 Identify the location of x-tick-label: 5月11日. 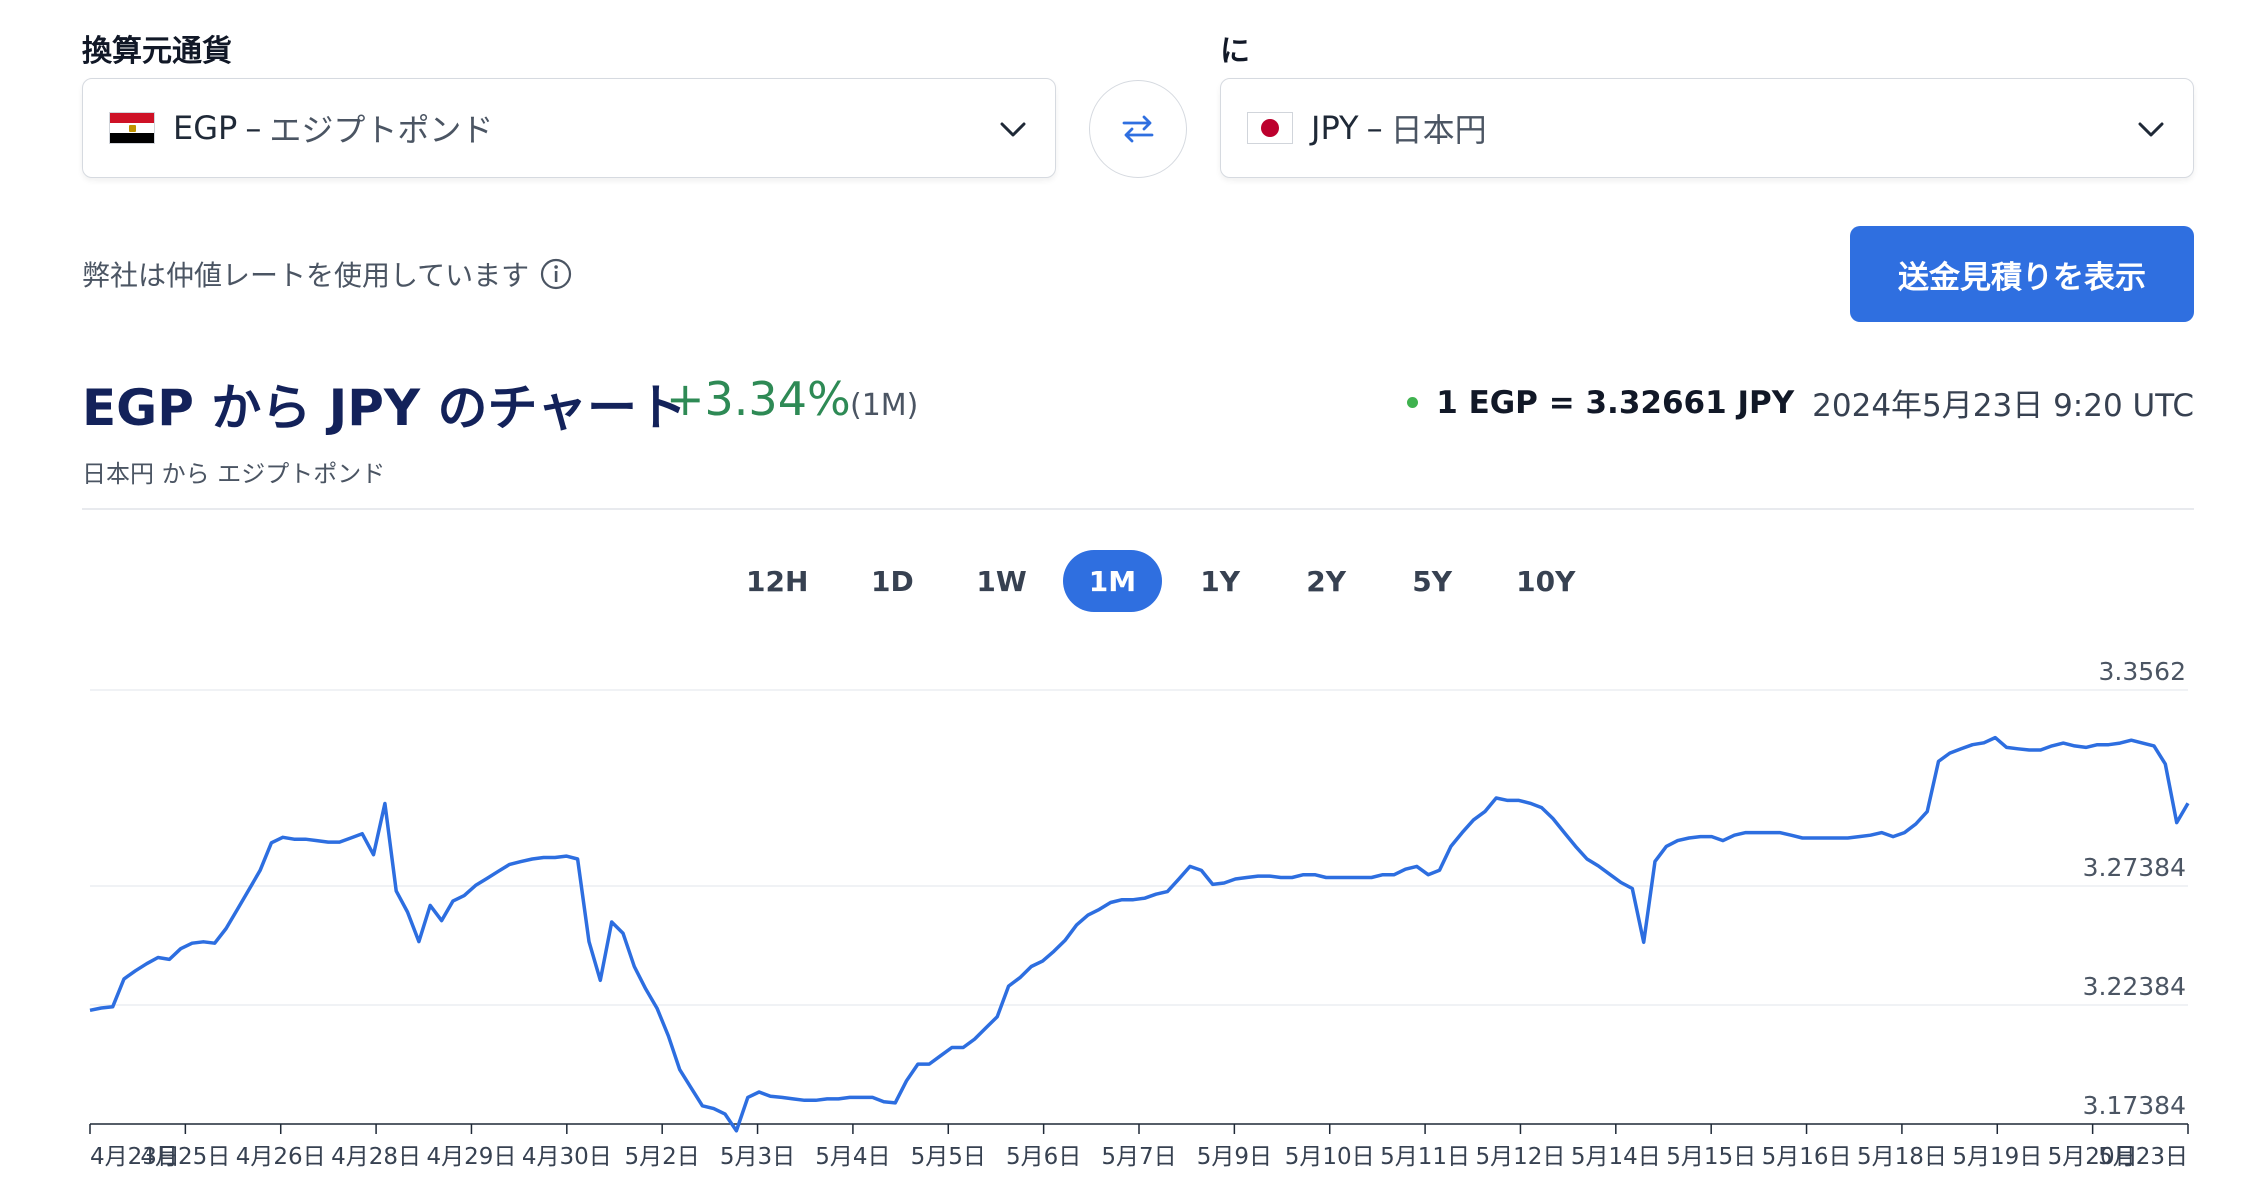
(1425, 1157).